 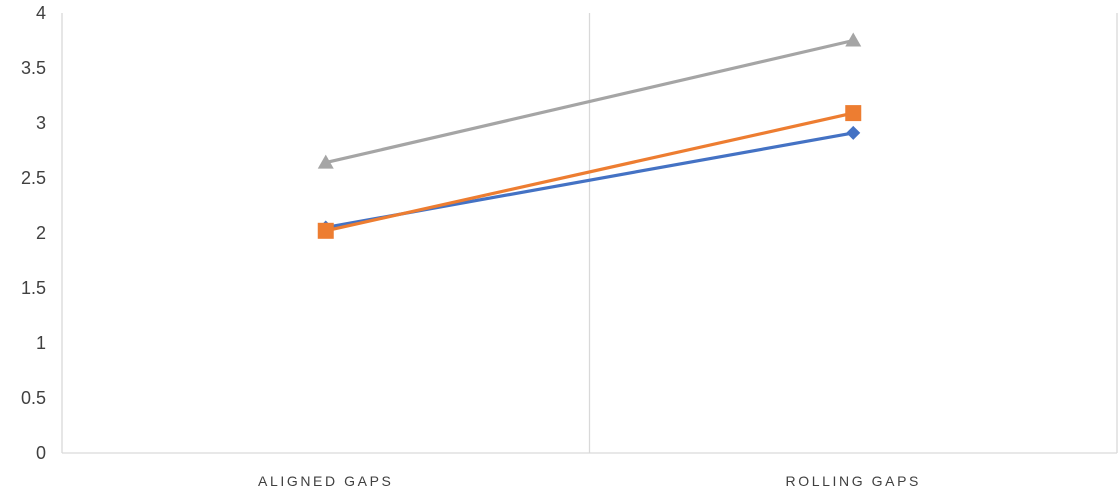 I want to click on y-tick-label: 2, so click(x=41, y=233).